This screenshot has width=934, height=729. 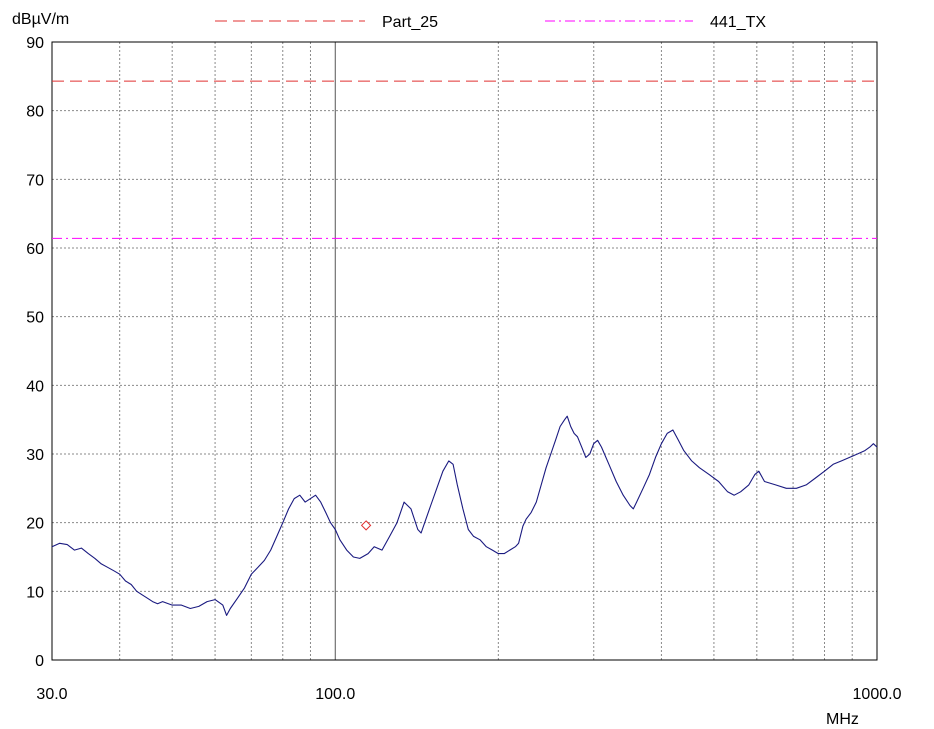 I want to click on legend-label: Part_25, so click(x=410, y=22).